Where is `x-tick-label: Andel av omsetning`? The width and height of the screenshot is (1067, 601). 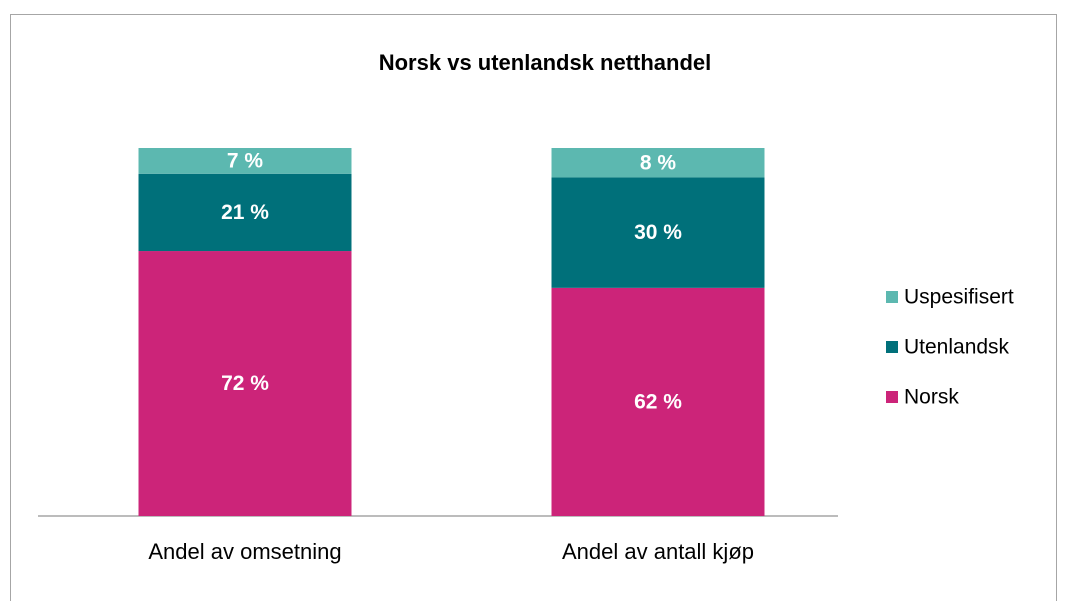 x-tick-label: Andel av omsetning is located at coordinates (244, 551).